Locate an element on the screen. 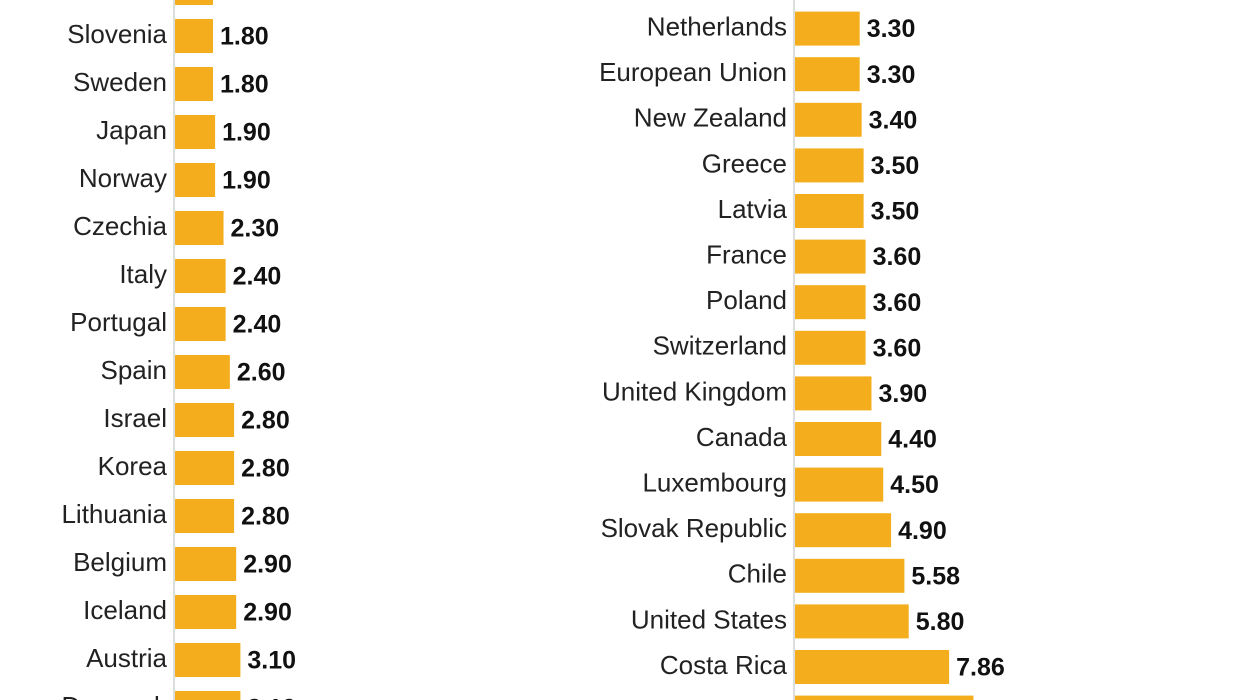  category-label: Korea is located at coordinates (133, 466).